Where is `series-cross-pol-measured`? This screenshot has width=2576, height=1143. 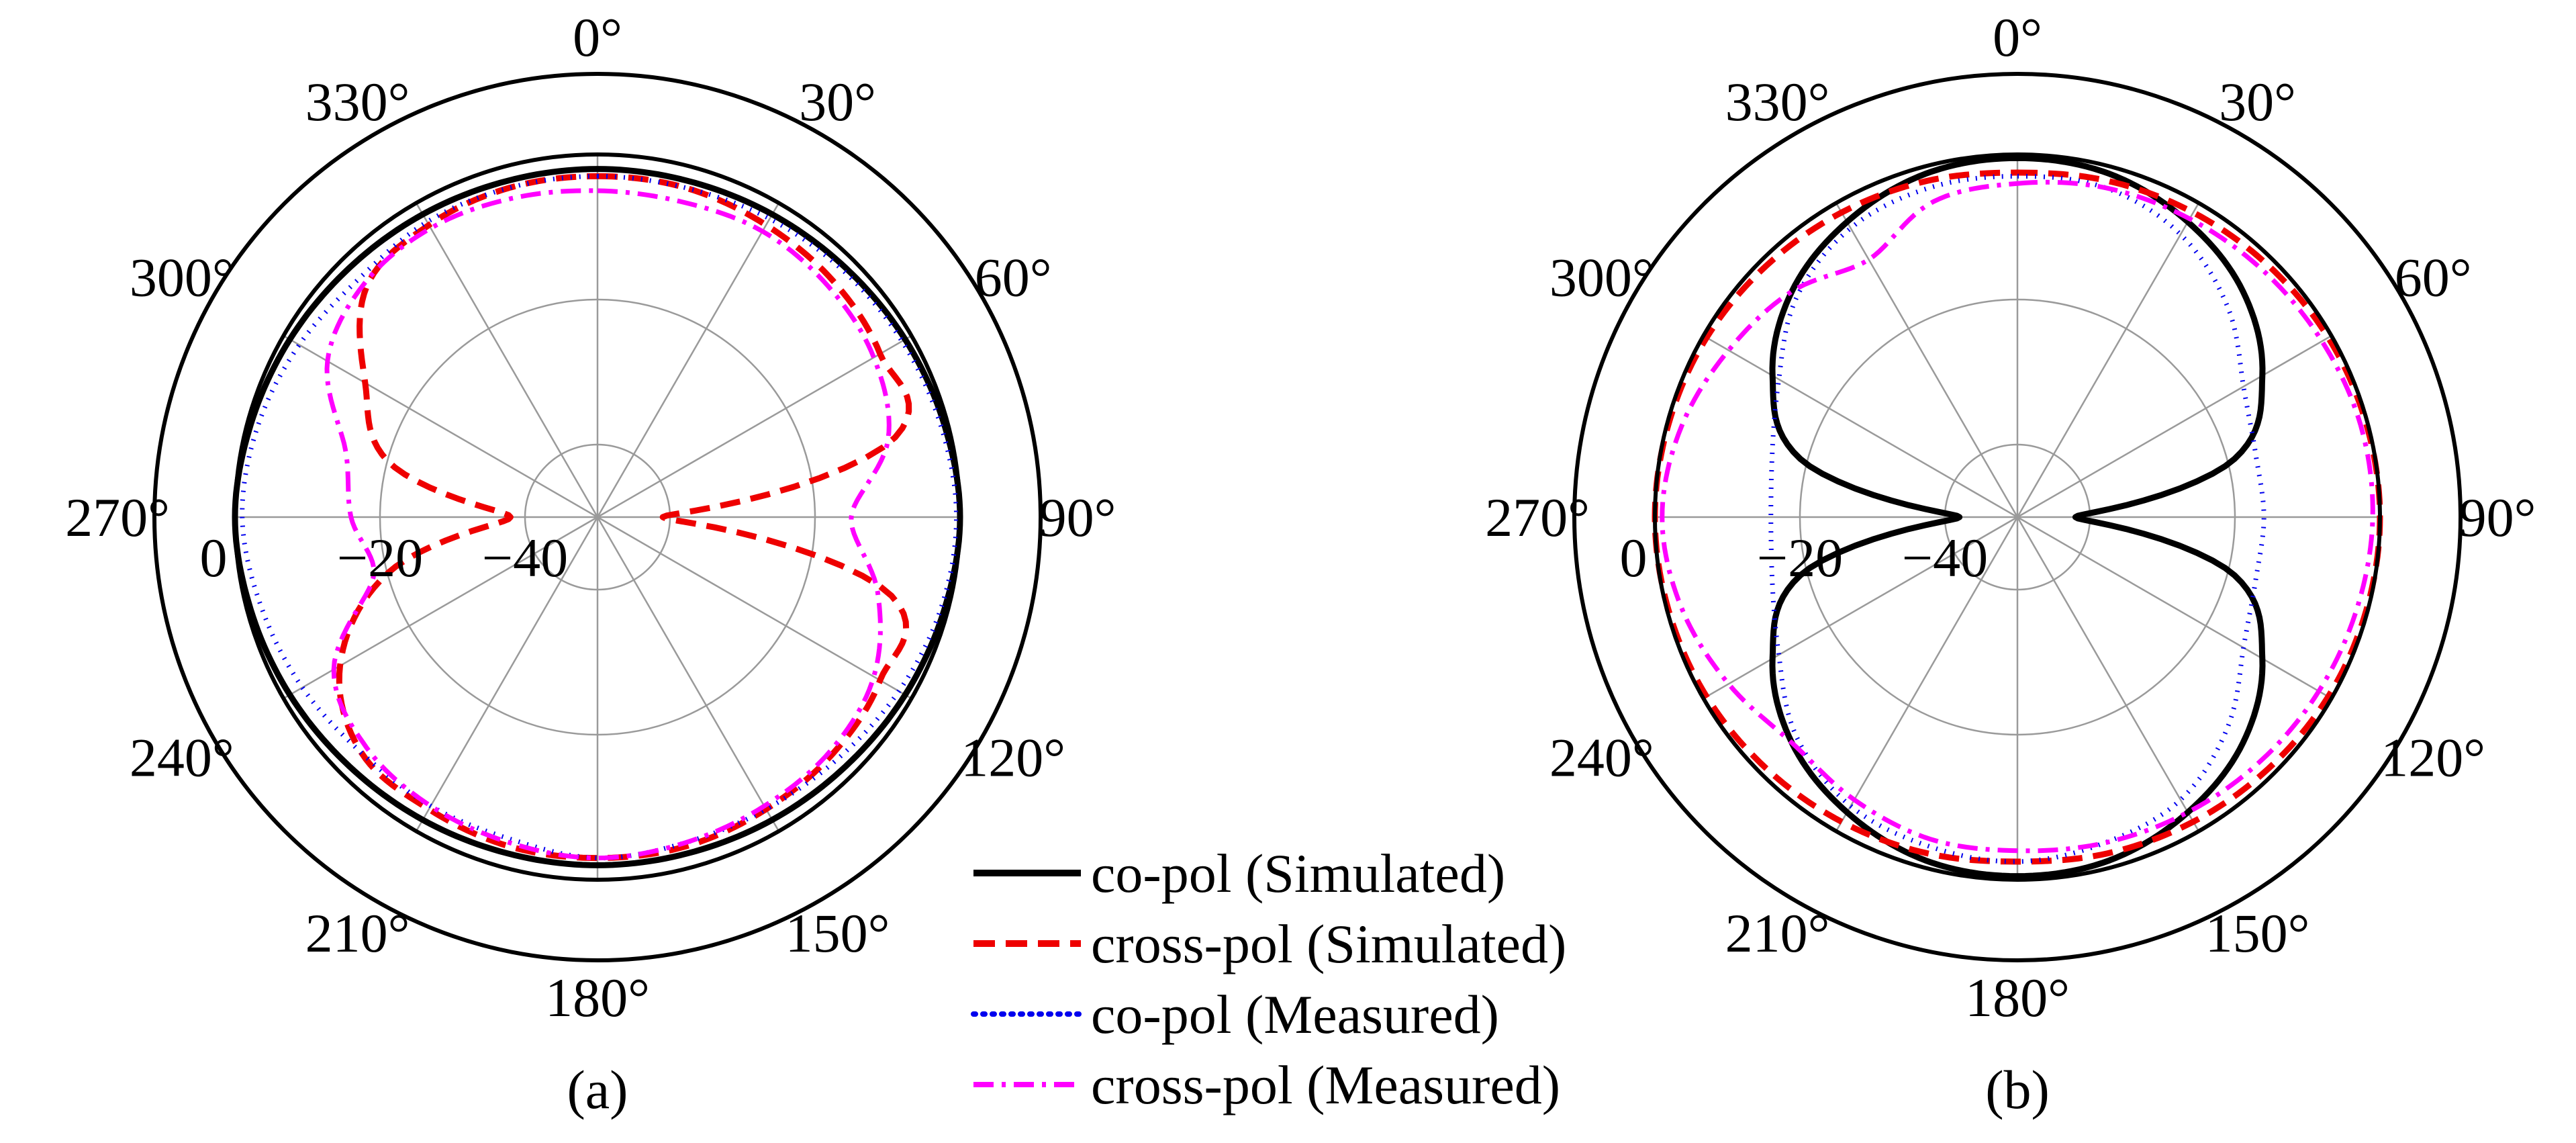 series-cross-pol-measured is located at coordinates (608, 524).